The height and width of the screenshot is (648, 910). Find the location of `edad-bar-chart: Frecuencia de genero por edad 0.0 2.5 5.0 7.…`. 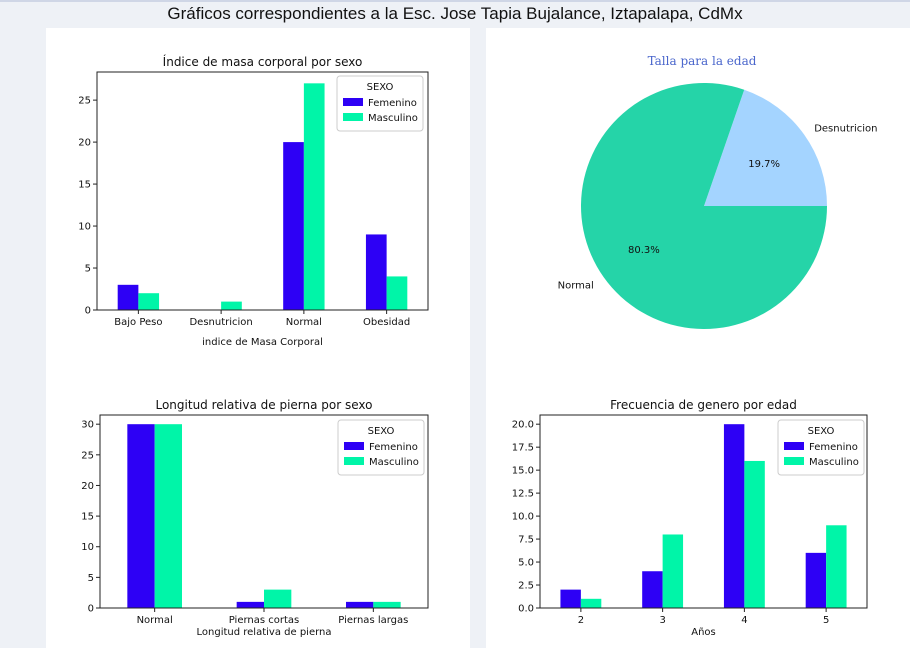

edad-bar-chart: Frecuencia de genero por edad 0.0 2.5 5.0 7.… is located at coordinates (690, 518).